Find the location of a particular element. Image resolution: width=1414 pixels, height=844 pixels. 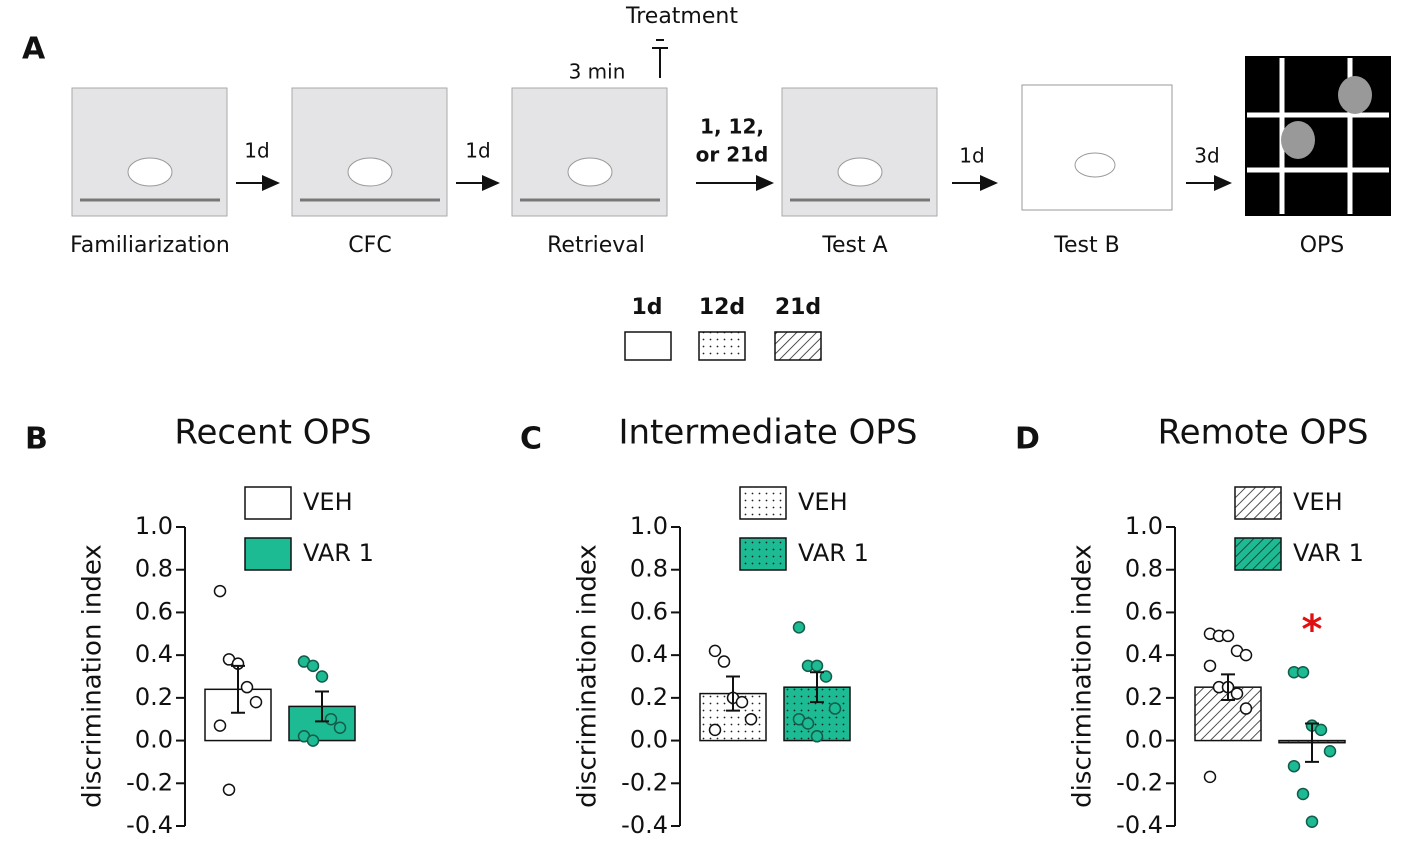

pattern-legend-label: 21d is located at coordinates (798, 307).